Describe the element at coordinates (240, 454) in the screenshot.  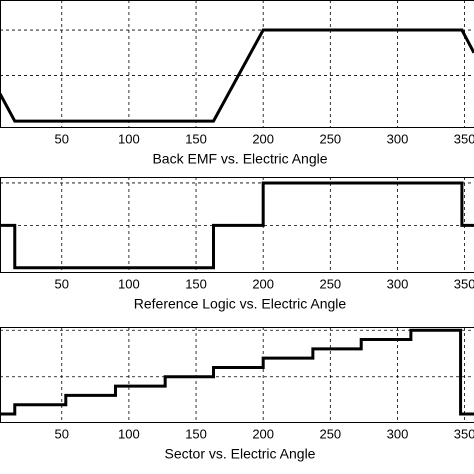
I see `chart-title: Sector vs. Electric Angle` at that location.